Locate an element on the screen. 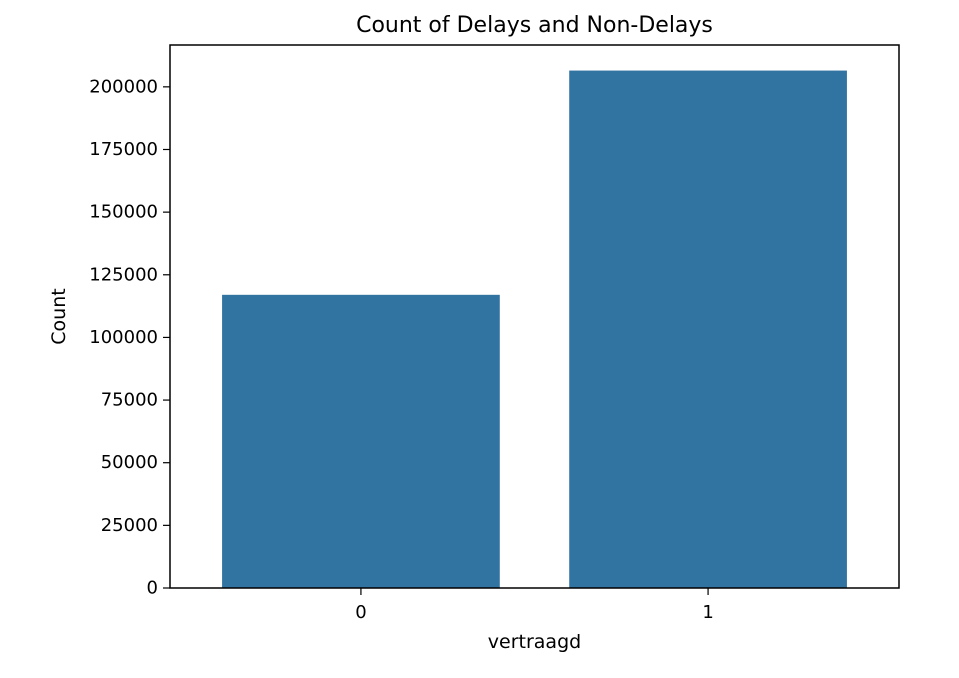 The height and width of the screenshot is (678, 959). y-tick-label: 25000 is located at coordinates (129, 525).